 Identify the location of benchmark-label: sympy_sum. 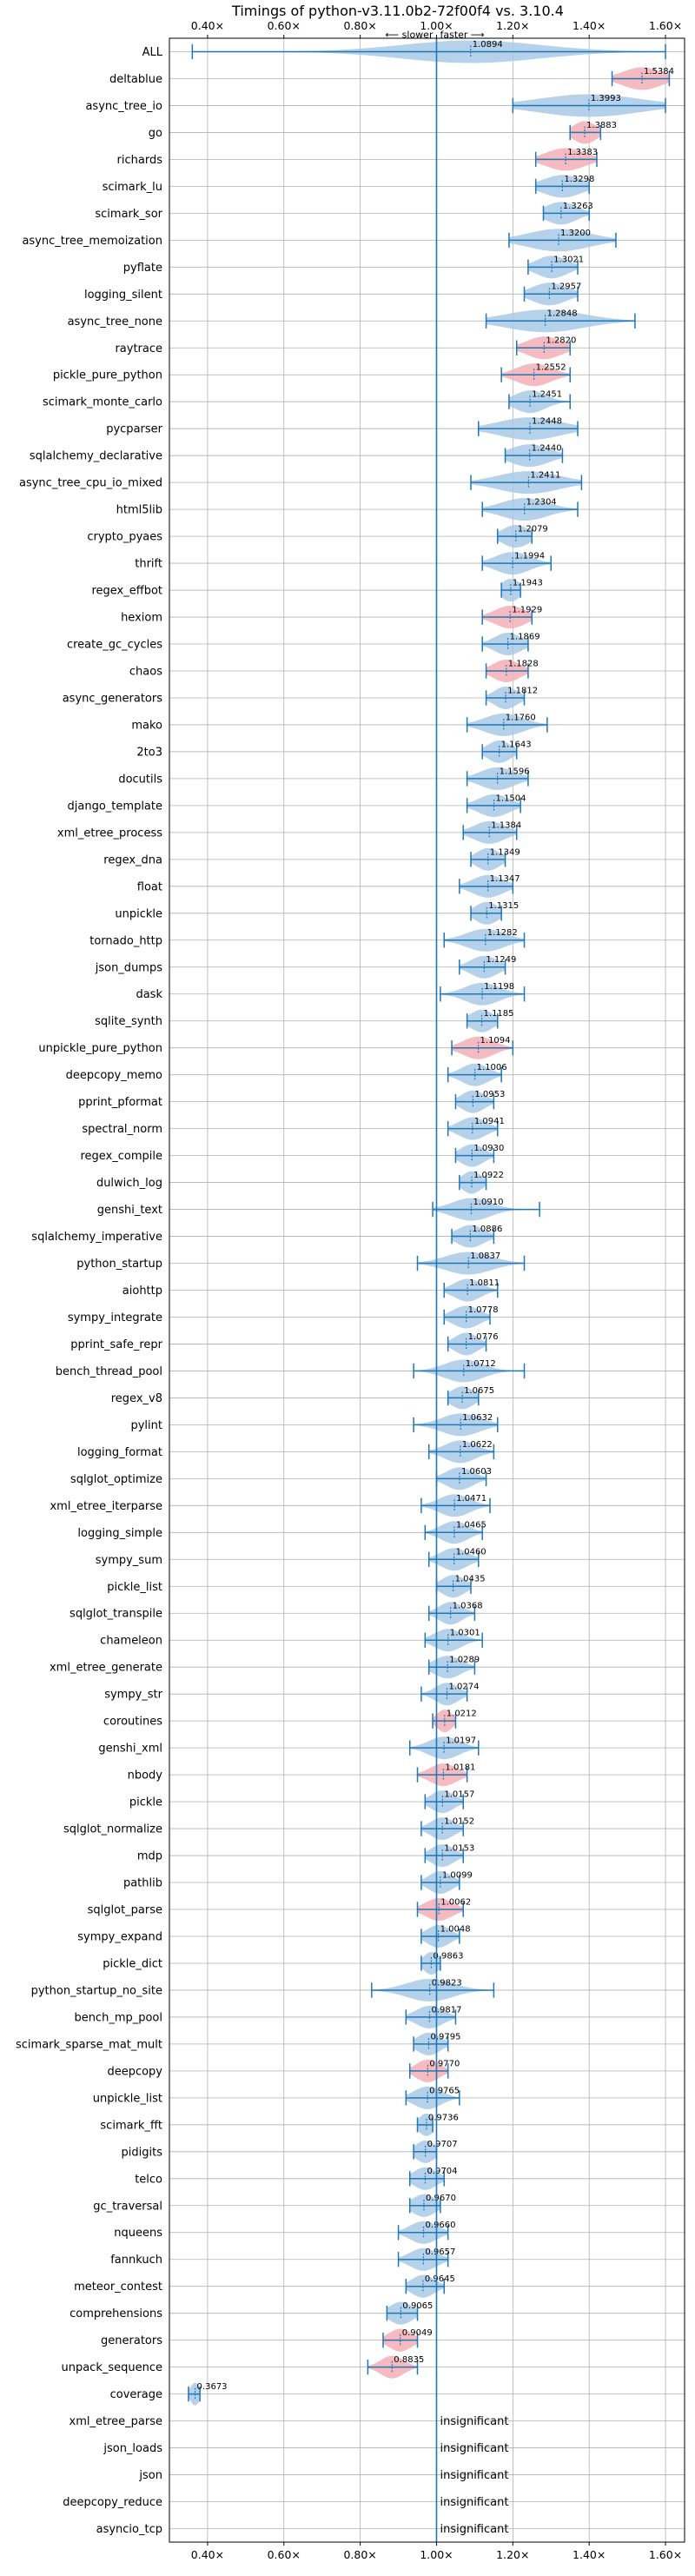
(129, 1560).